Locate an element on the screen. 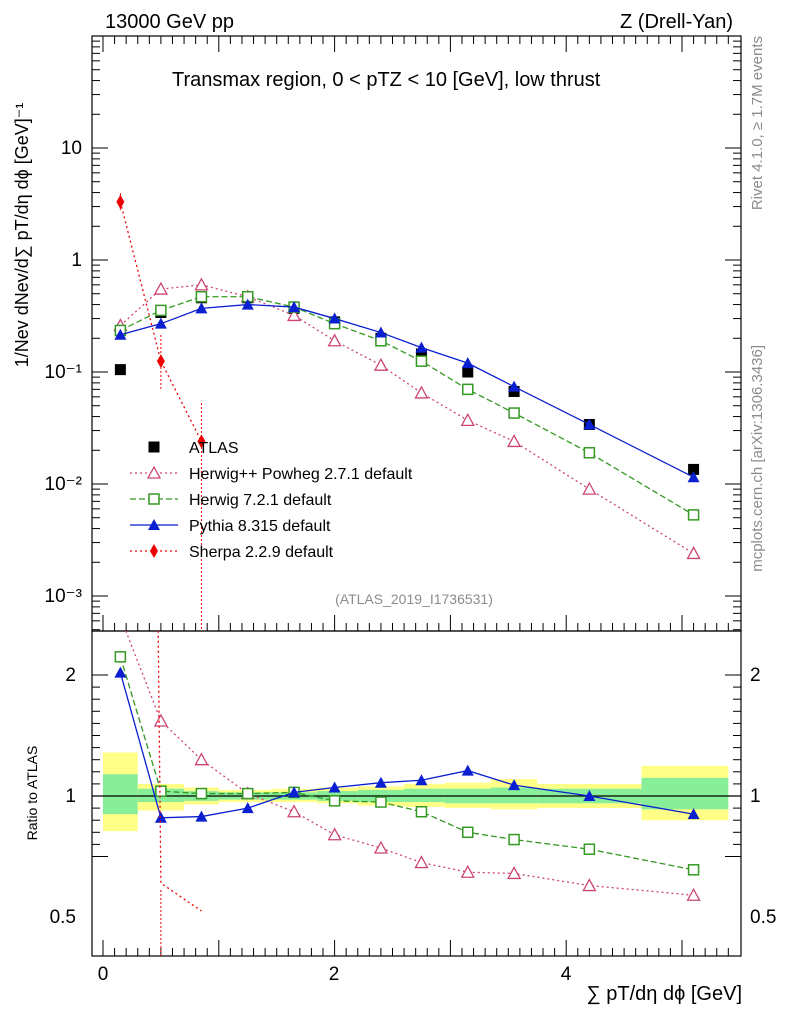 The width and height of the screenshot is (786, 1024). ratio-axis-title: Ratio to ATLAS is located at coordinates (32, 793).